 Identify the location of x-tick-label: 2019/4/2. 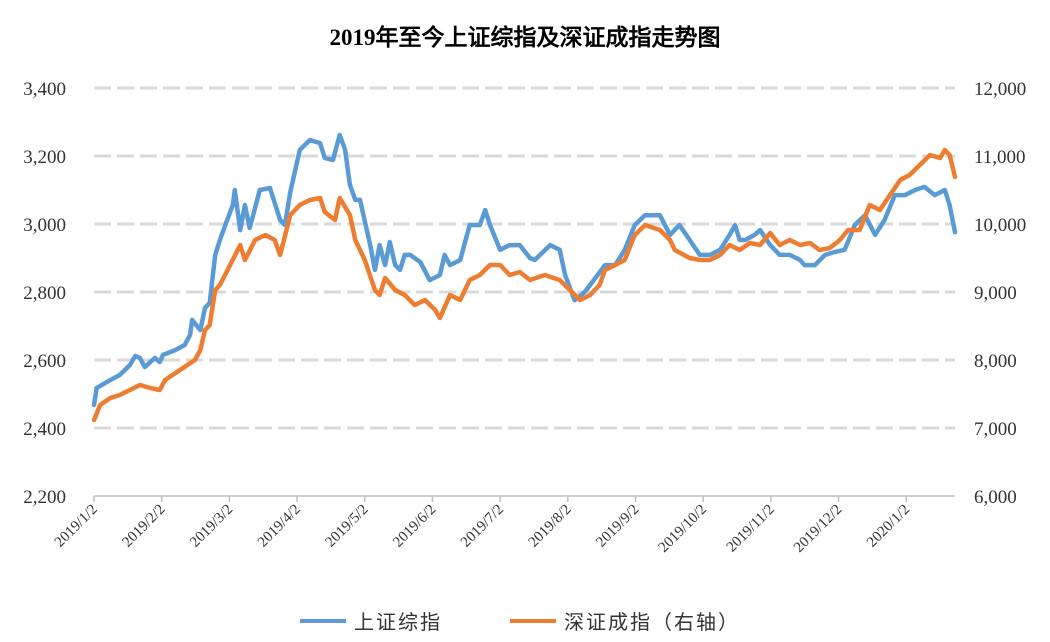
(279, 526).